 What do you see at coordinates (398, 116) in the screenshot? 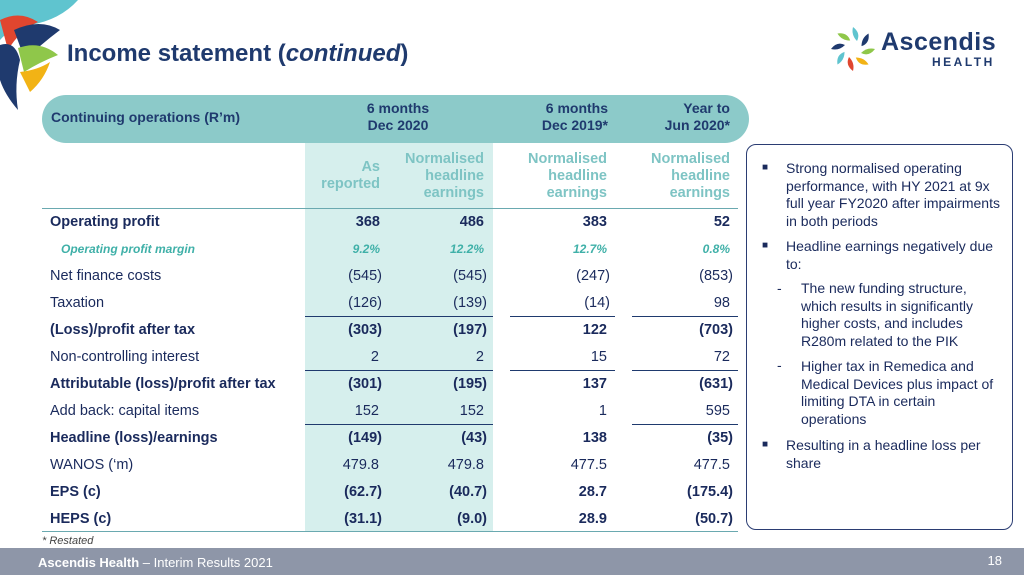
I see `header-col-dec2020: 6 months Dec 2020` at bounding box center [398, 116].